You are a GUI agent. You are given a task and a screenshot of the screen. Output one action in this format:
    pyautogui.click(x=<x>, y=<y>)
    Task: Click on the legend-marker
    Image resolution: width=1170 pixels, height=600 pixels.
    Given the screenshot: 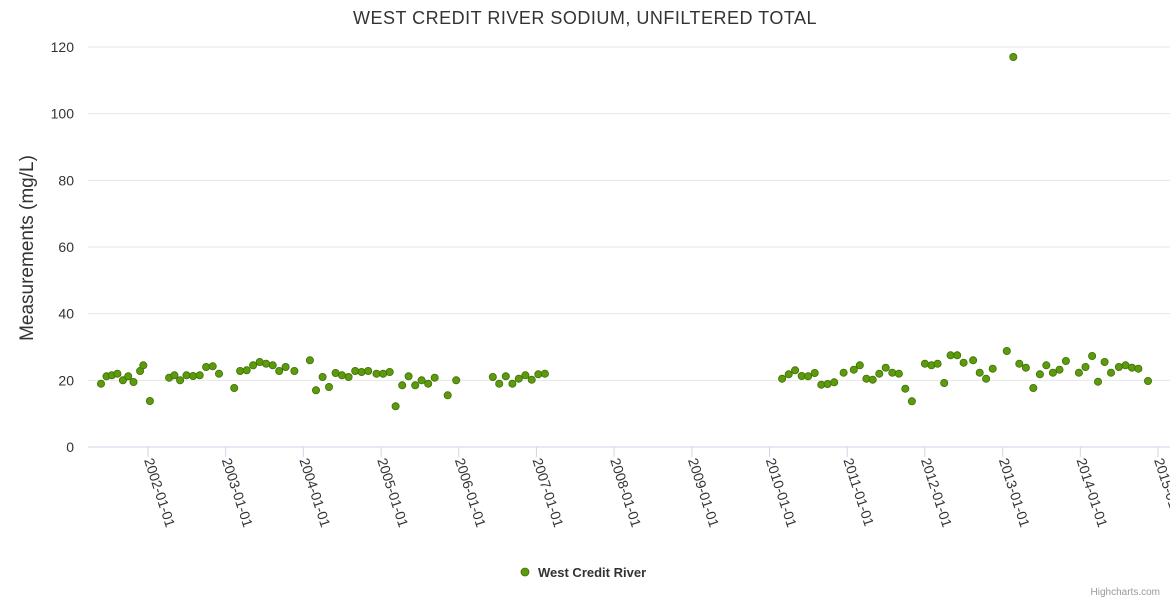 What is the action you would take?
    pyautogui.click(x=525, y=572)
    